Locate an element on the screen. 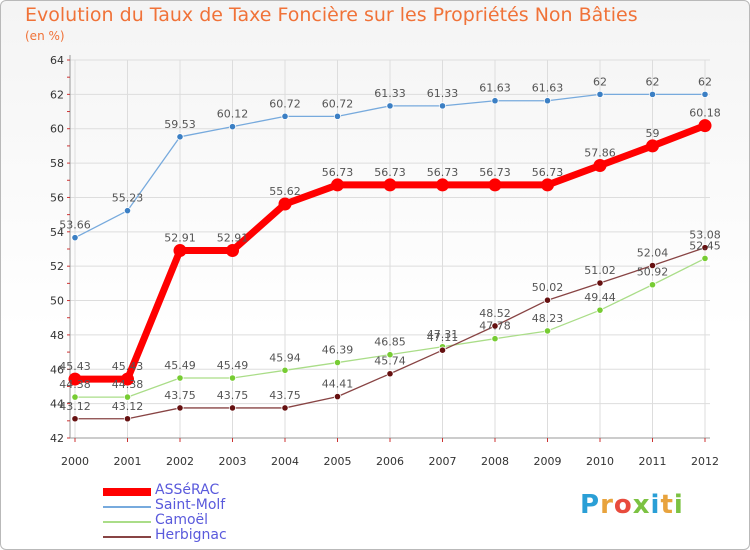  data-label: 47.78 is located at coordinates (495, 326).